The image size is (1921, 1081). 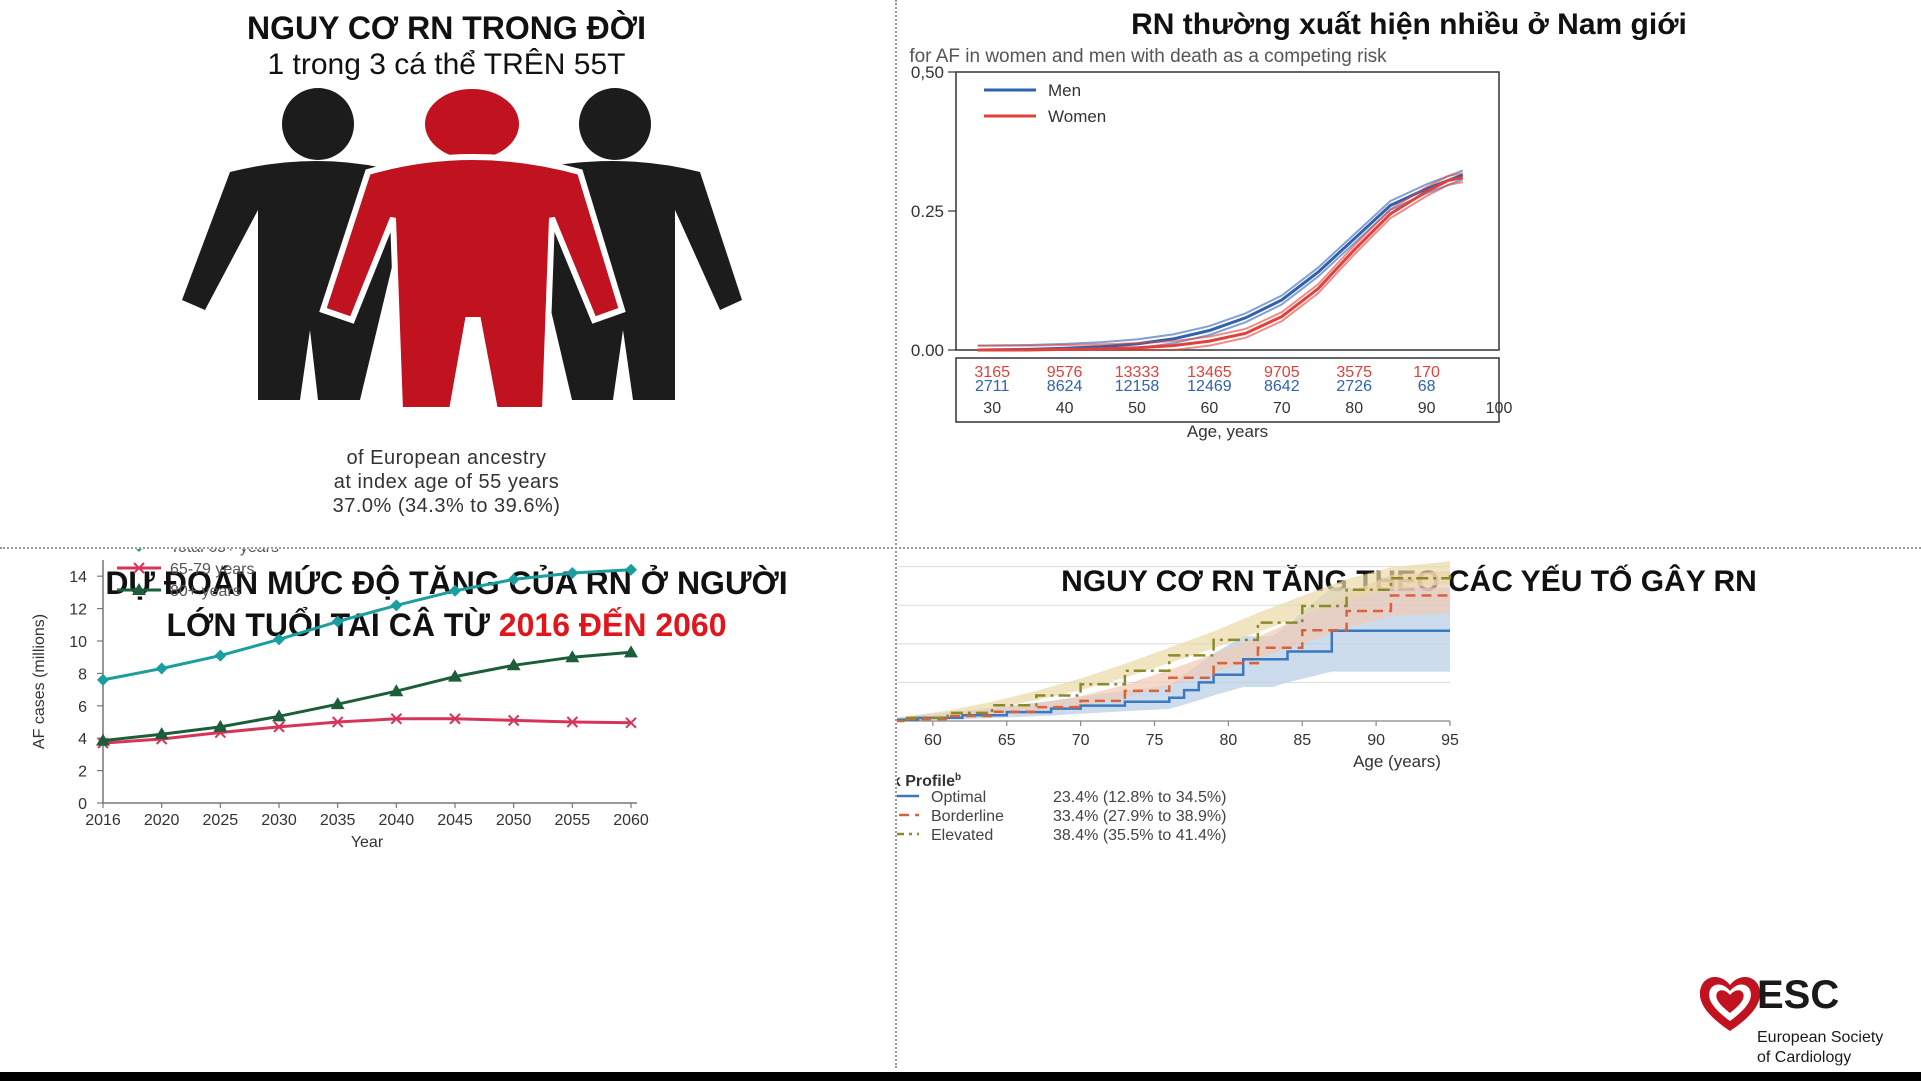 I want to click on esc-logo-line-1: European Society, so click(x=1820, y=1037).